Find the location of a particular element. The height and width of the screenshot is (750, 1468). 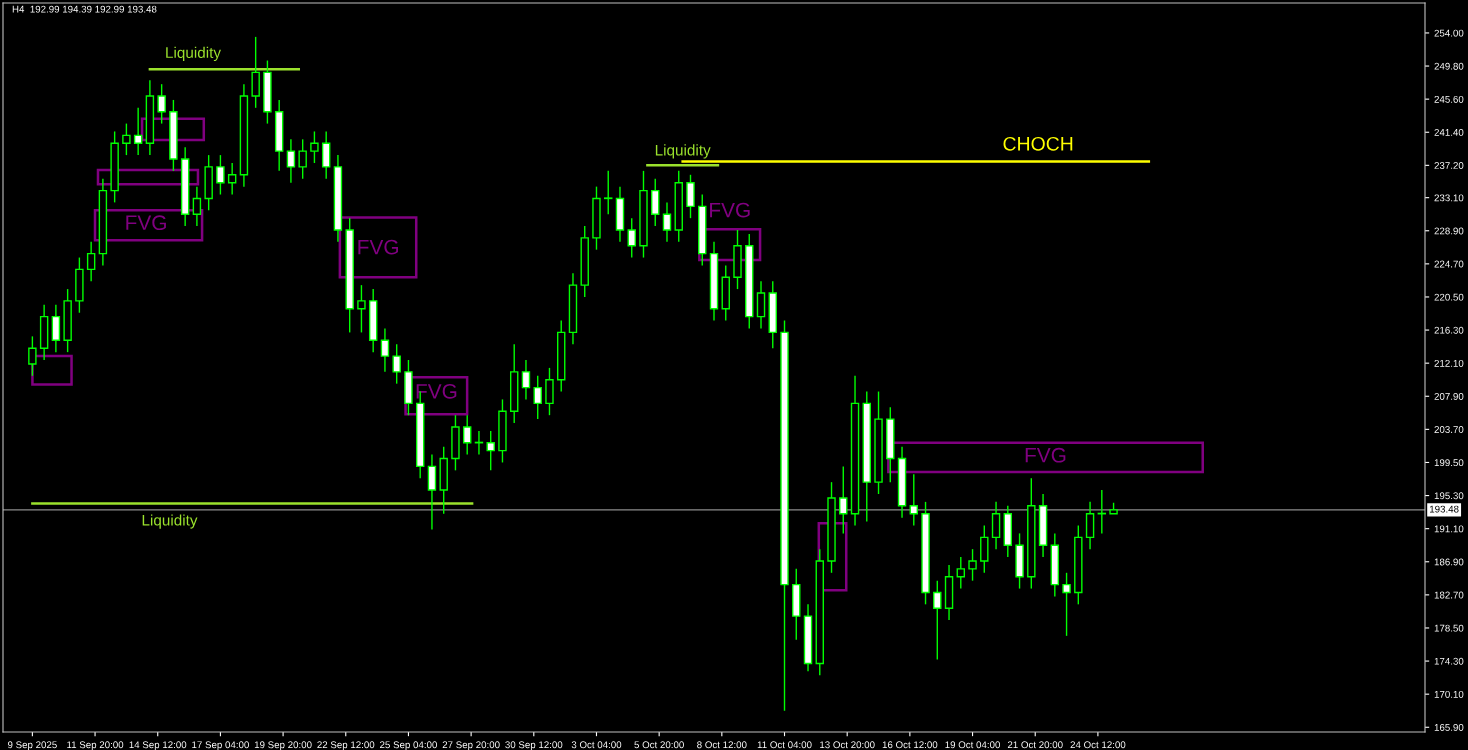

y-tick-label: 212.10 is located at coordinates (1449, 363).